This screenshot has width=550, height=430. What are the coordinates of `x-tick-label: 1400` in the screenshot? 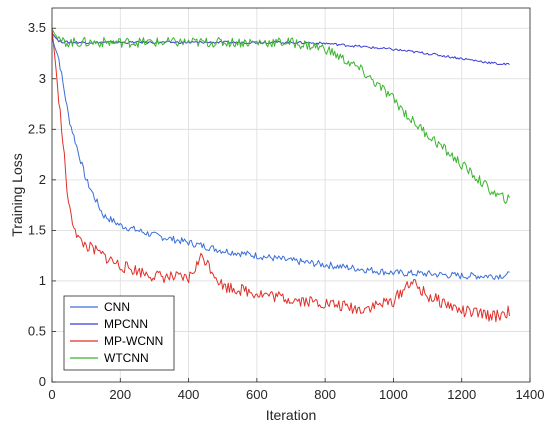 It's located at (530, 394).